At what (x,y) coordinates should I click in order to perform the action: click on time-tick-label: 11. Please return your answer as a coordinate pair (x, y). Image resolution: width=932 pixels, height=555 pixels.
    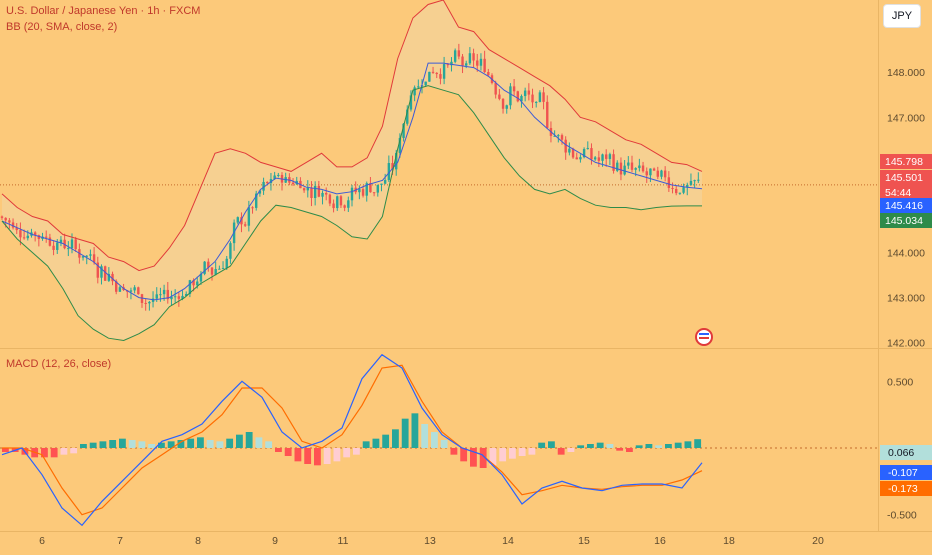
    Looking at the image, I should click on (343, 541).